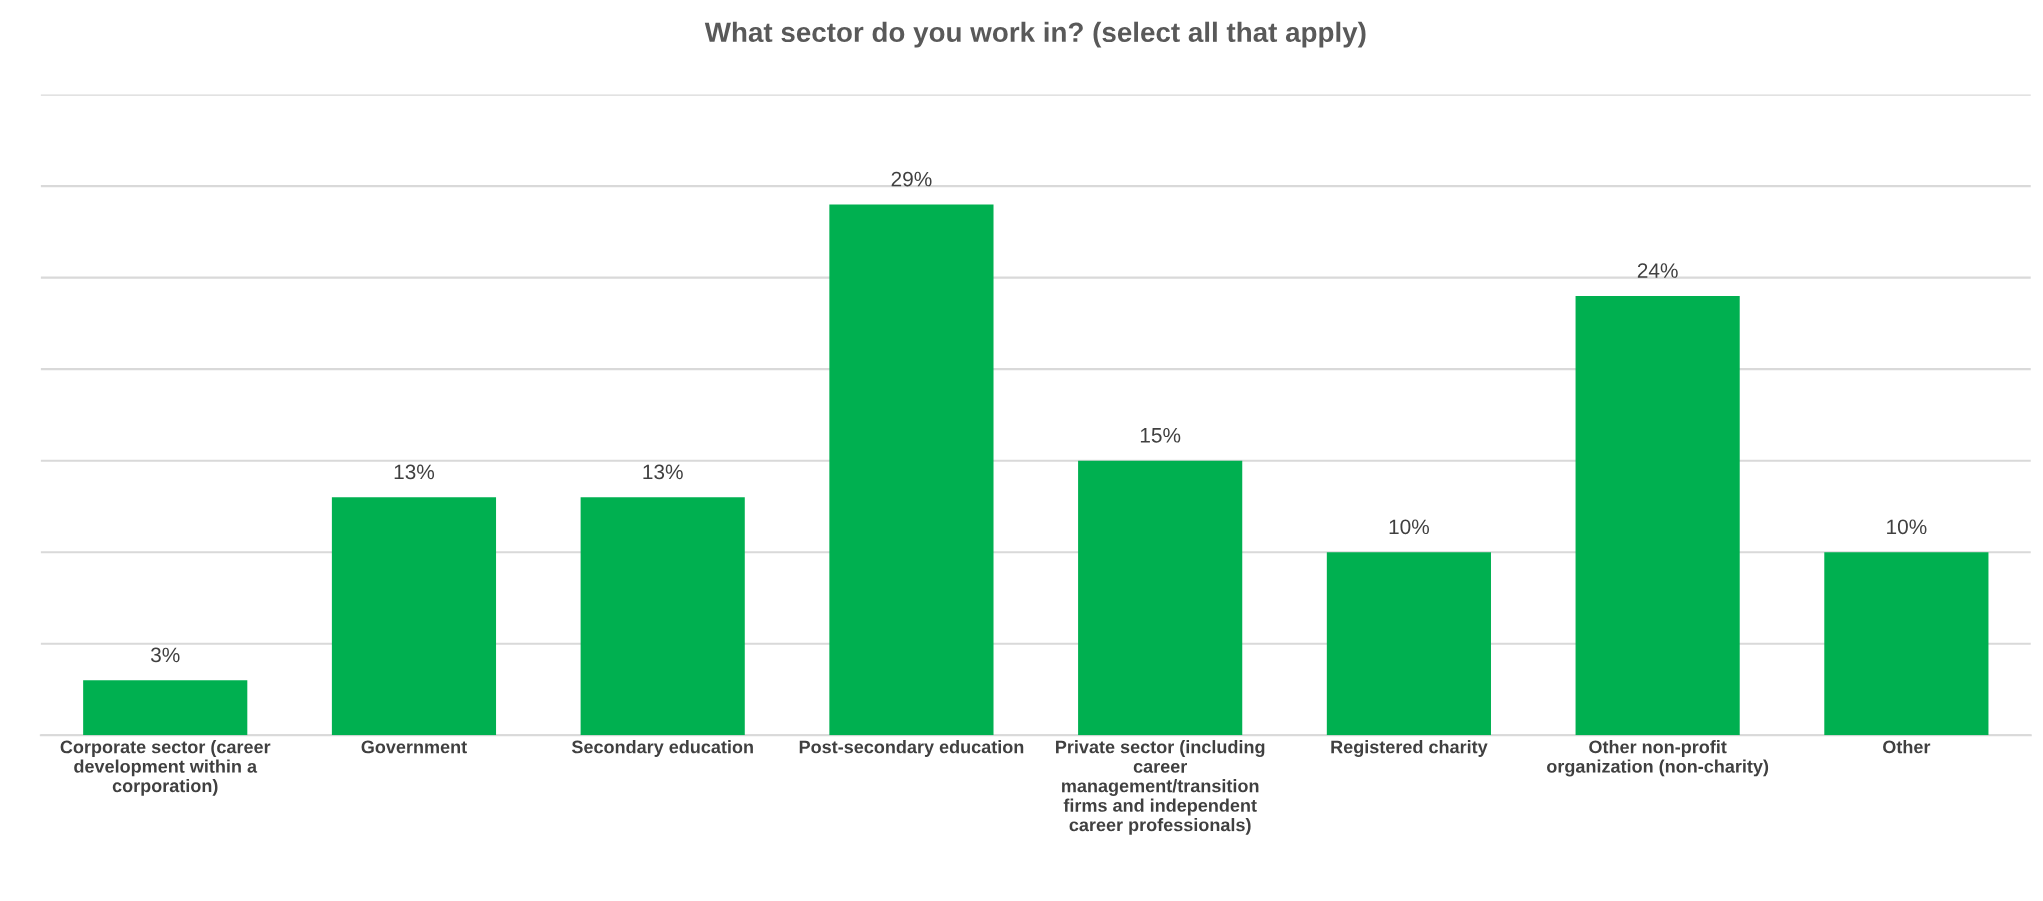 The height and width of the screenshot is (901, 2043). I want to click on x-tick-label: Other non-profit organization (non-charity), so click(1658, 758).